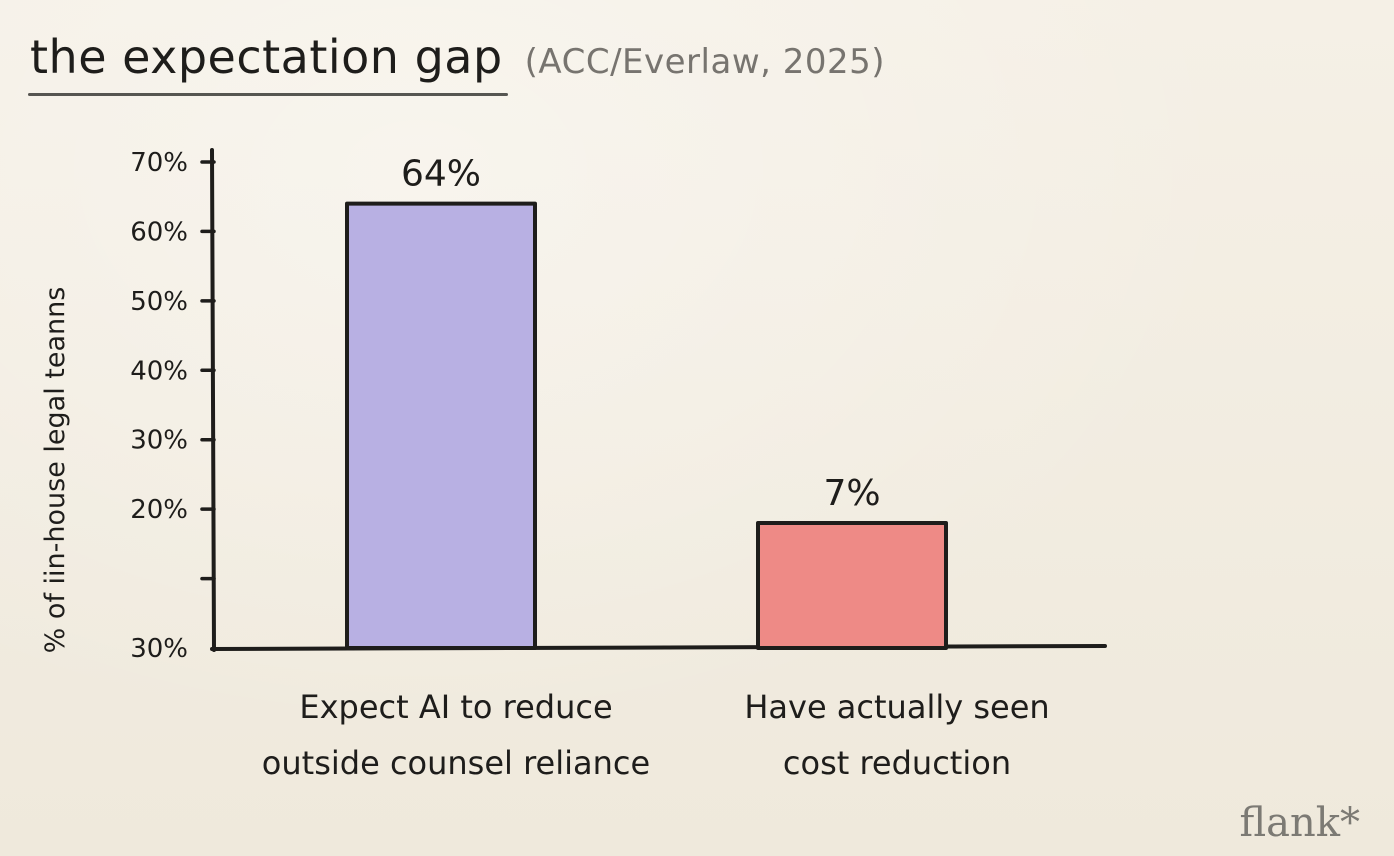 The image size is (1394, 856). What do you see at coordinates (455, 707) in the screenshot?
I see `category-label-line: Expect AI to reduce` at bounding box center [455, 707].